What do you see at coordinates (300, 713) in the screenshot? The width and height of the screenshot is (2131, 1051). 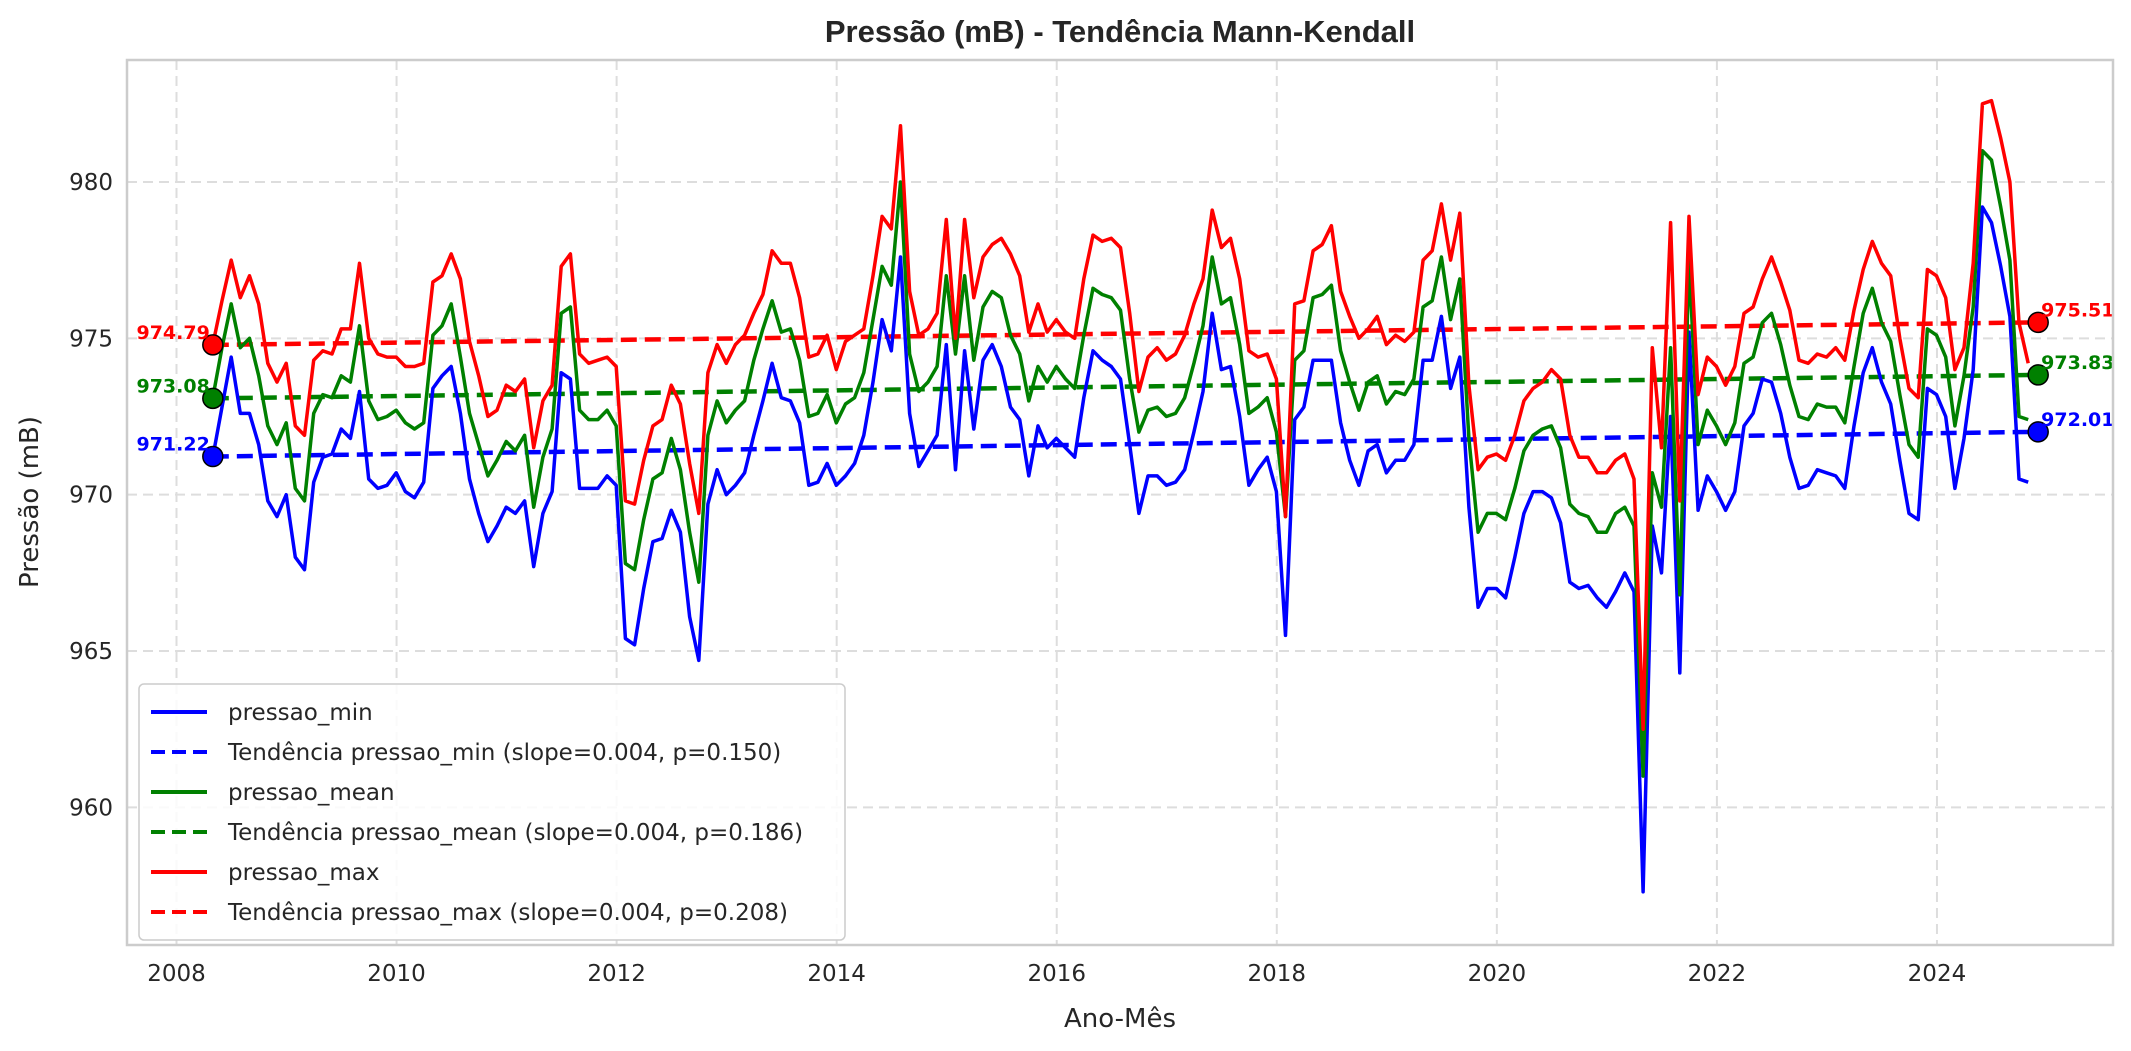 I see `legend-label: pressao_min` at bounding box center [300, 713].